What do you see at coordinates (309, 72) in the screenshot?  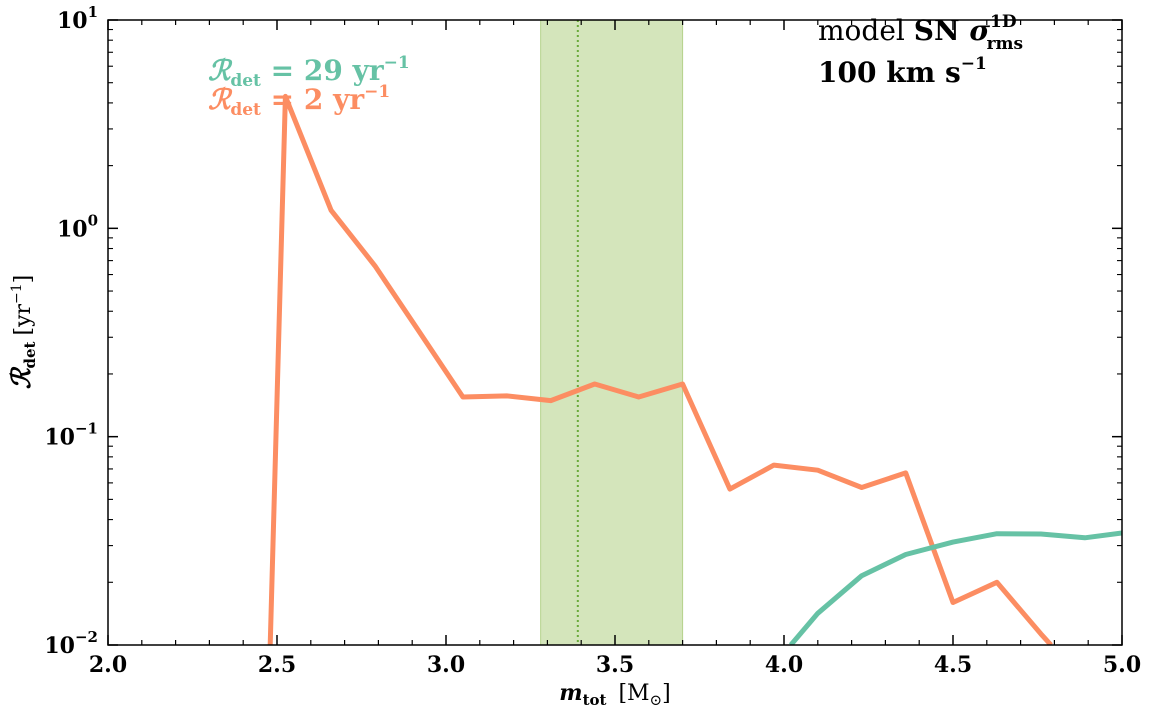 I see `annotation-rate-green: ℛdet = 29 yr−1` at bounding box center [309, 72].